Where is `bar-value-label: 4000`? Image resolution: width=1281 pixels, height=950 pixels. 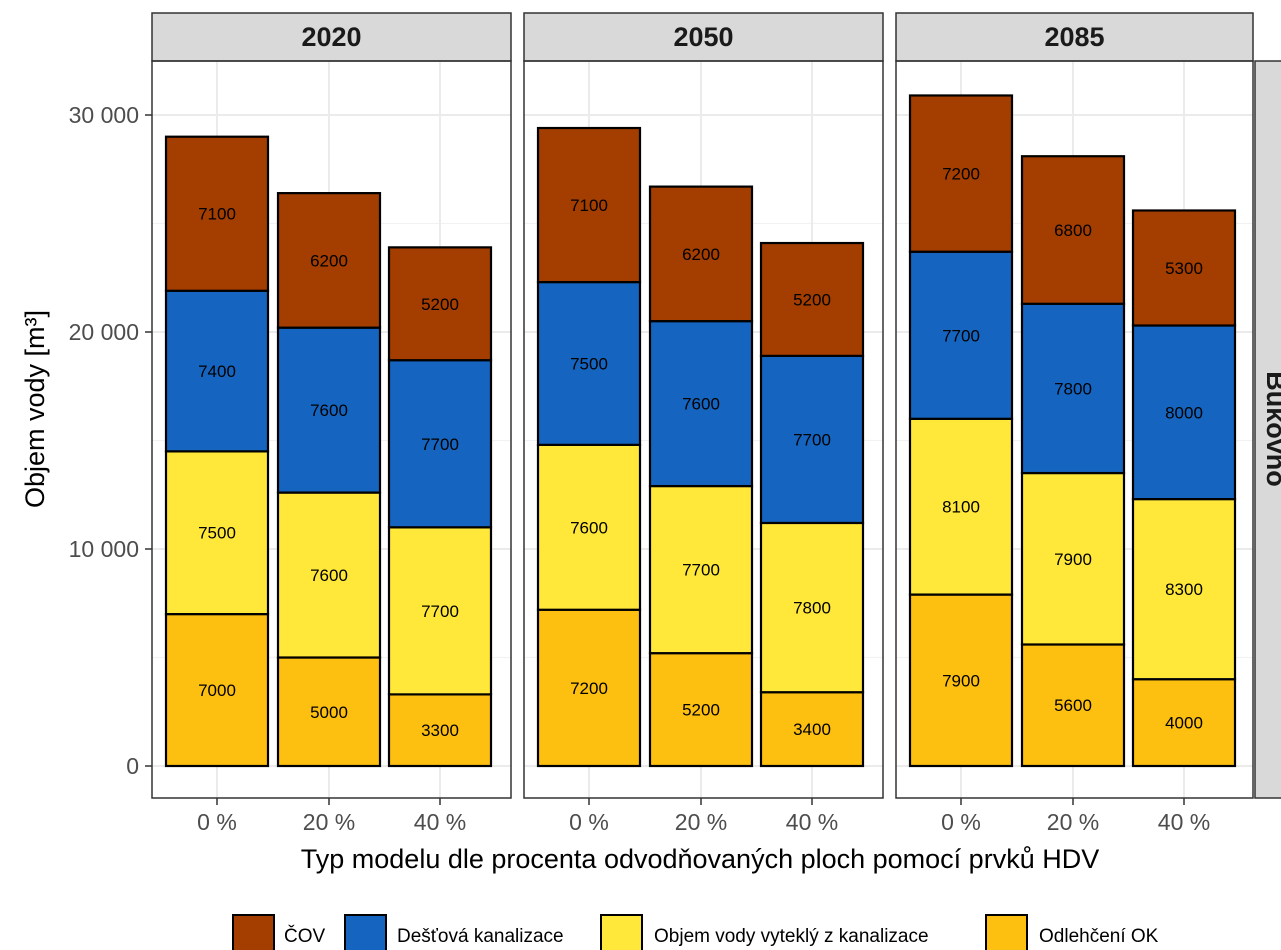
bar-value-label: 4000 is located at coordinates (1184, 723).